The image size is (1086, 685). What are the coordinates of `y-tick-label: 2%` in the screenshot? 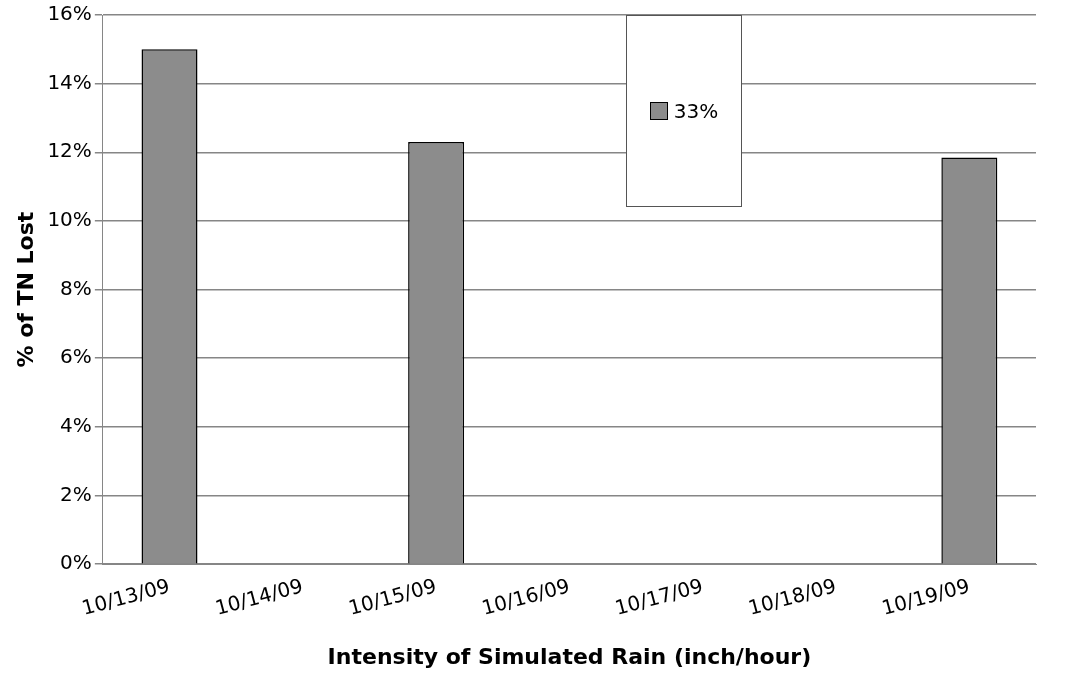 It's located at (76, 493).